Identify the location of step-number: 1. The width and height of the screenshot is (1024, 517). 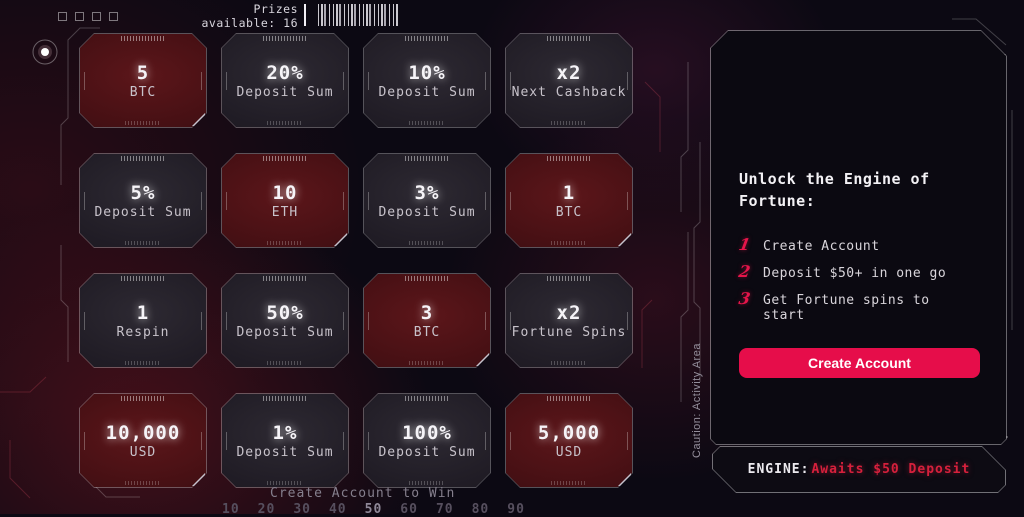
(744, 244).